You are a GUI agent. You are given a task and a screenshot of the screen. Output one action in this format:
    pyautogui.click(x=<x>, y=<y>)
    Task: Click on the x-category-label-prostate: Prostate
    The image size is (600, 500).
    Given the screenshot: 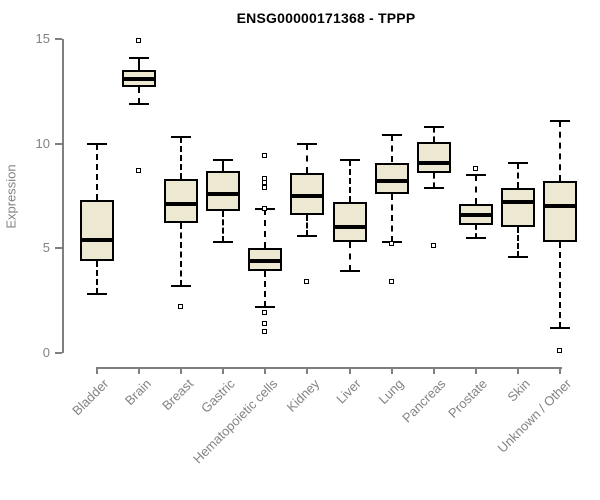 What is the action you would take?
    pyautogui.click(x=468, y=398)
    